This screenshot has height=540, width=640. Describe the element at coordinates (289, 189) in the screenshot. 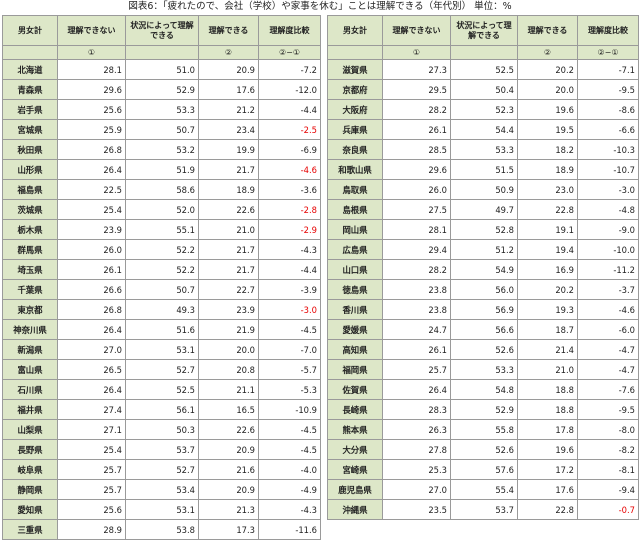

I see `comparison-cell: -3.6` at that location.